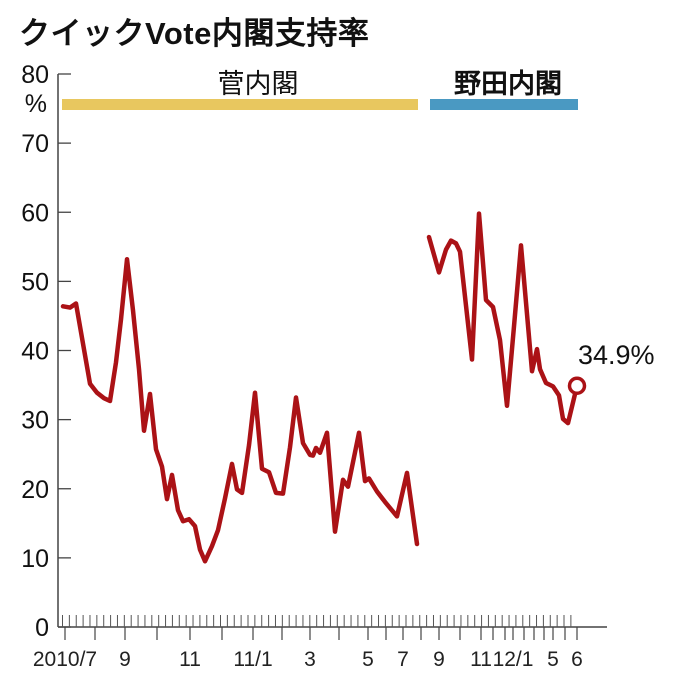  I want to click on y-axis-unit-label: %, so click(36, 104).